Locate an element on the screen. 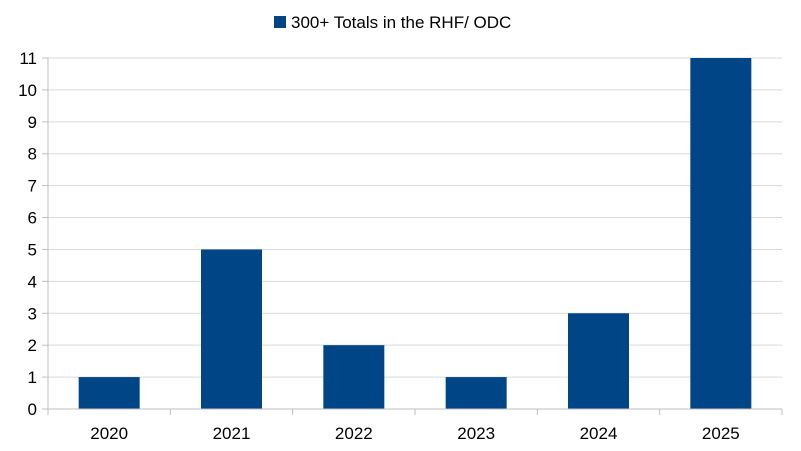 The image size is (801, 451). x-tick-label: 2022 is located at coordinates (354, 433).